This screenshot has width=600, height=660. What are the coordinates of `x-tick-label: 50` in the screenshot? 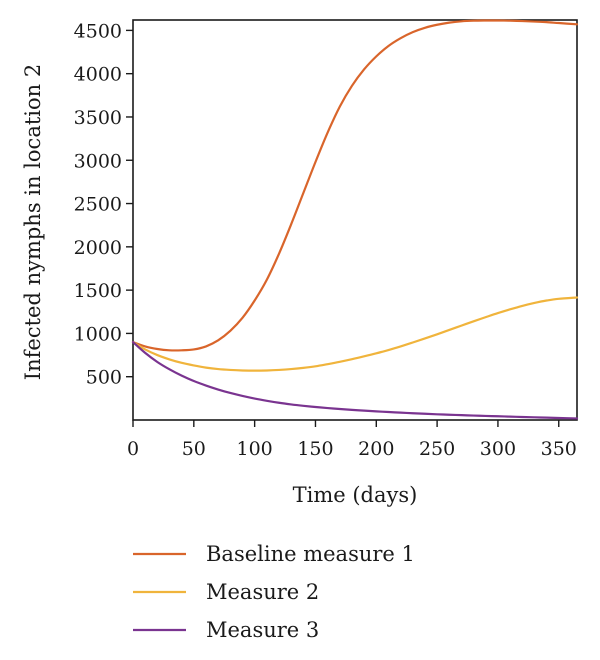 It's located at (194, 449).